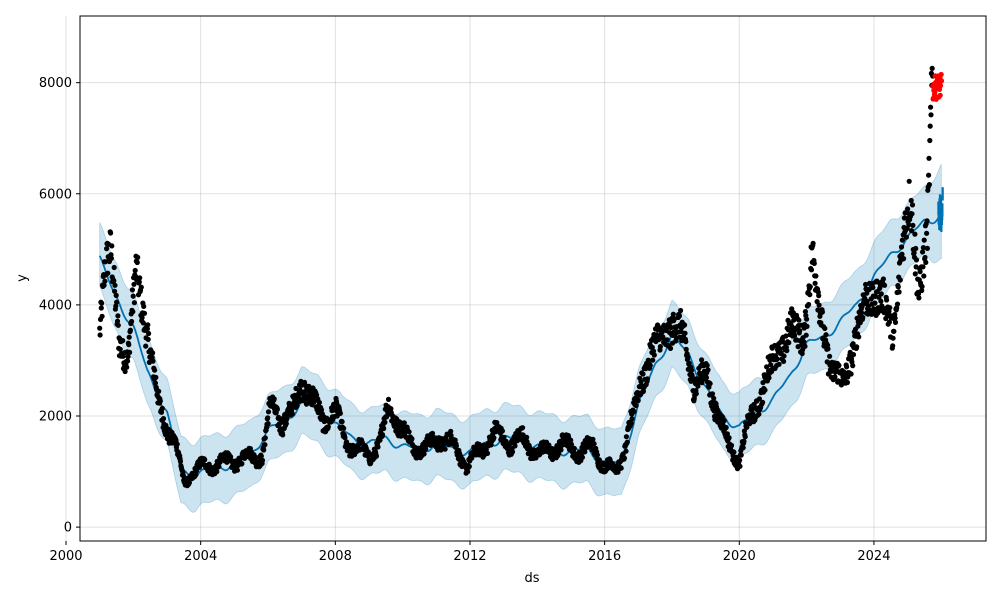 The width and height of the screenshot is (1000, 600). What do you see at coordinates (941, 81) in the screenshot?
I see `test-point` at bounding box center [941, 81].